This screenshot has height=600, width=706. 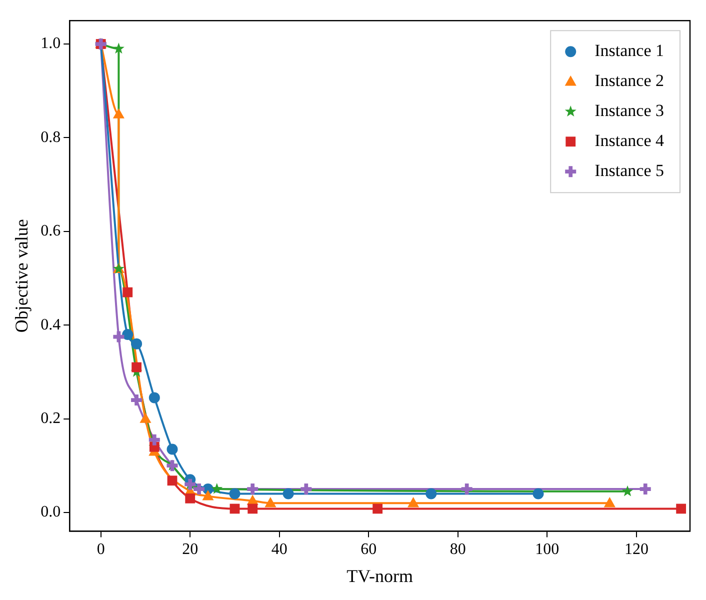 I want to click on legend-label: Instance 4, so click(x=629, y=140).